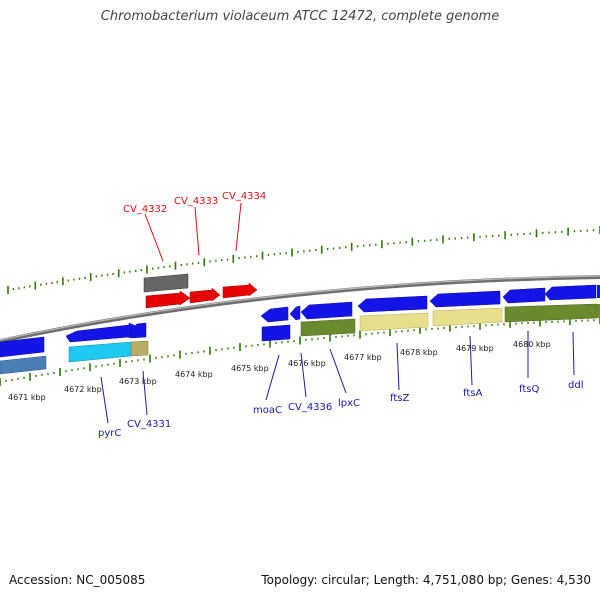 This screenshot has height=600, width=600. Describe the element at coordinates (300, 351) in the screenshot. I see `inner-tick-ring` at that location.